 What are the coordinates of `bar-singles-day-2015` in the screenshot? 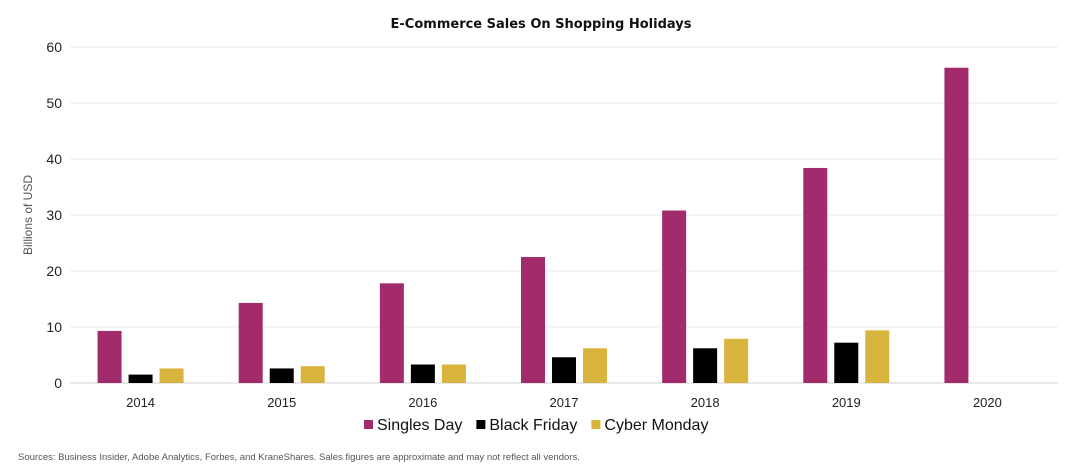 It's located at (250, 342).